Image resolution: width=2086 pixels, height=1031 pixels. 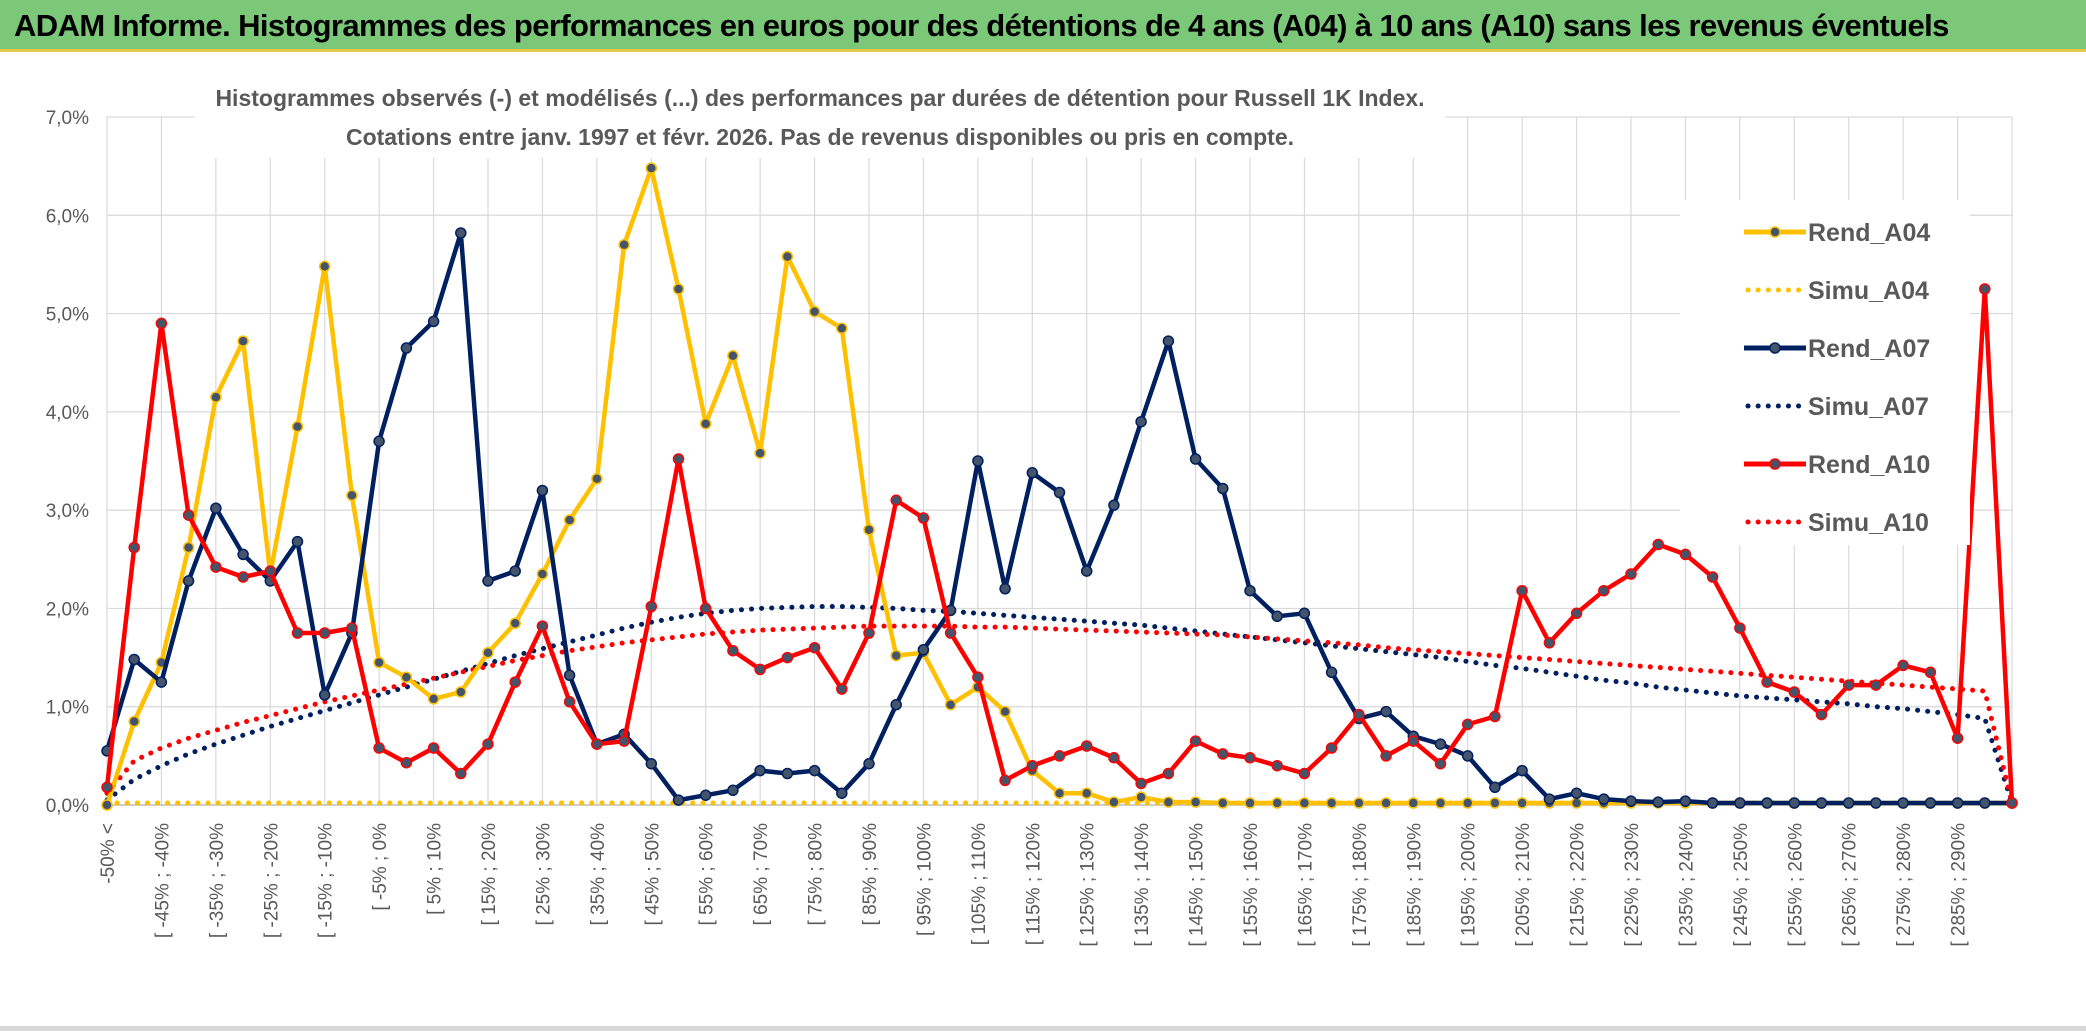 What do you see at coordinates (1959, 885) in the screenshot?
I see `x-tick-label: [ 285% ; 290%` at bounding box center [1959, 885].